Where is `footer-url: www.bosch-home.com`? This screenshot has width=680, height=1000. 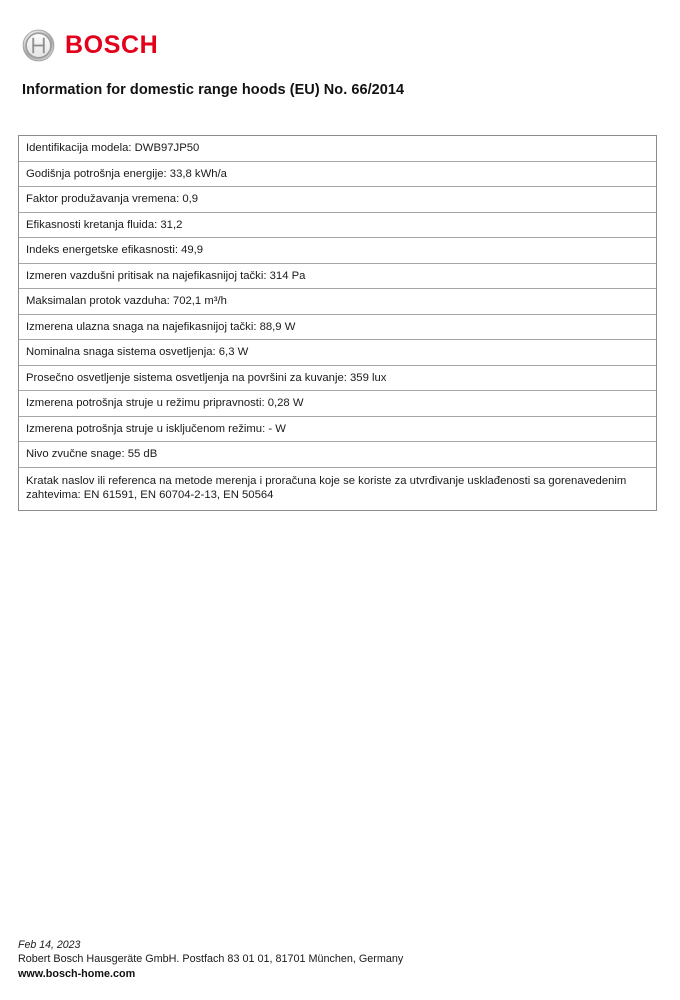
footer-url: www.bosch-home.com is located at coordinates (77, 973).